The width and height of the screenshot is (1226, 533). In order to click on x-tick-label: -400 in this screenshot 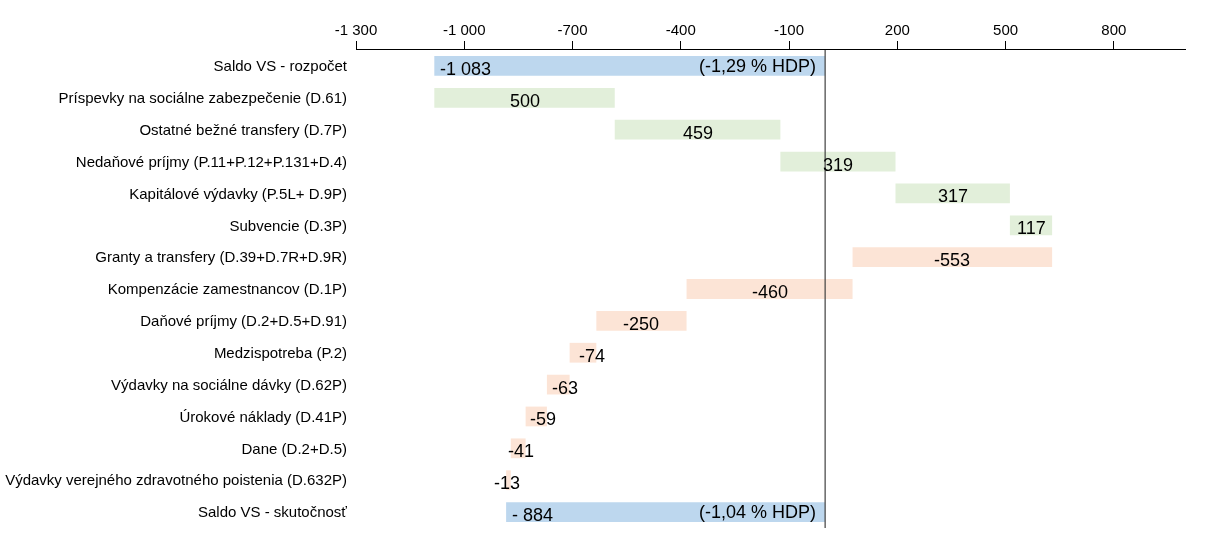, I will do `click(680, 29)`.